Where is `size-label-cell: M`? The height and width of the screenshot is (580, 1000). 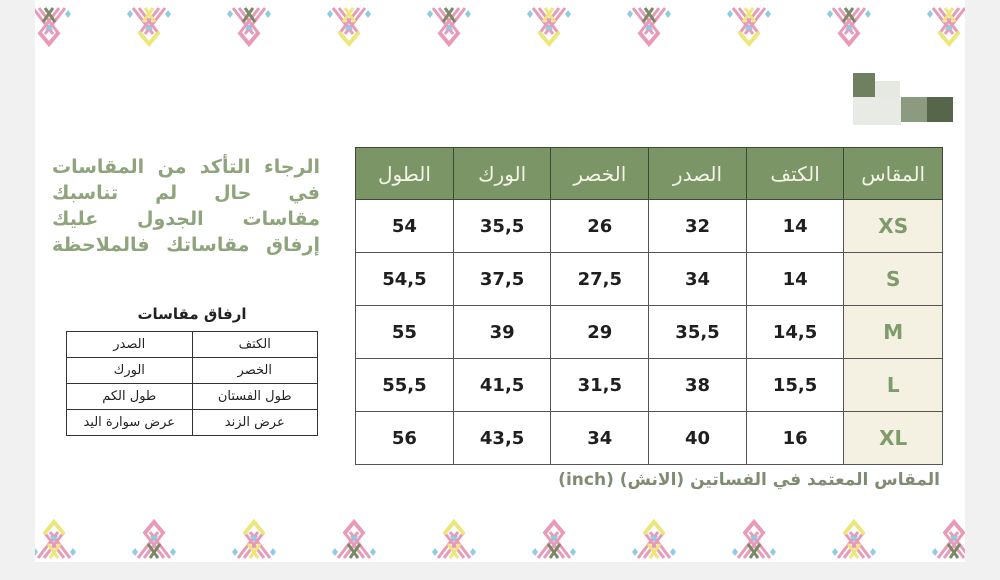
size-label-cell: M is located at coordinates (893, 332).